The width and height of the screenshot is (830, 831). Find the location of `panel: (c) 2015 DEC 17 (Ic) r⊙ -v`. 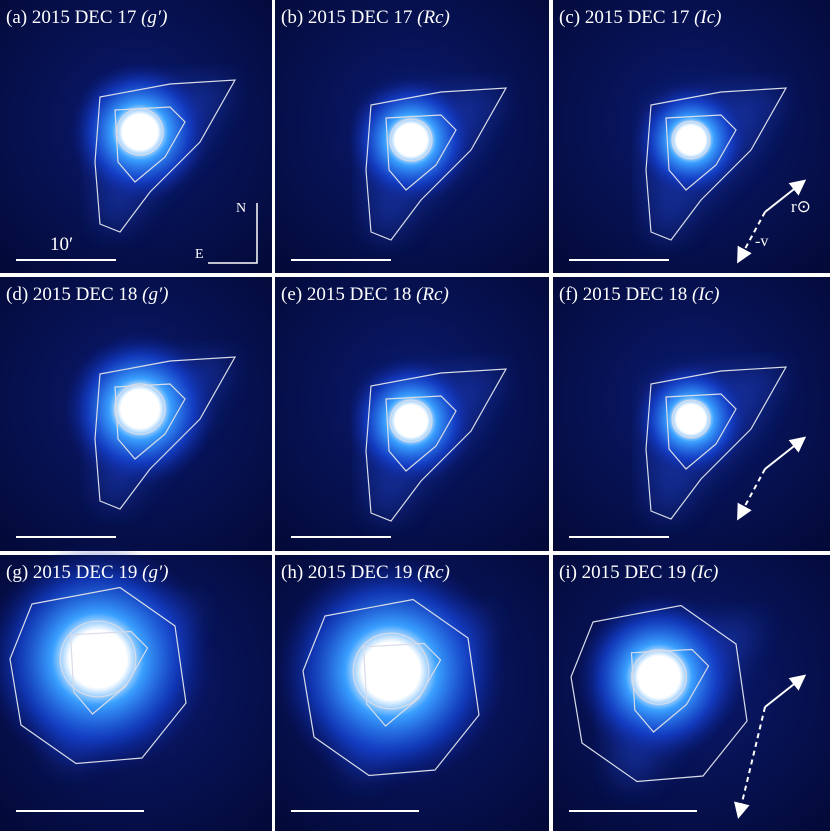

panel: (c) 2015 DEC 17 (Ic) r⊙ -v is located at coordinates (691, 136).